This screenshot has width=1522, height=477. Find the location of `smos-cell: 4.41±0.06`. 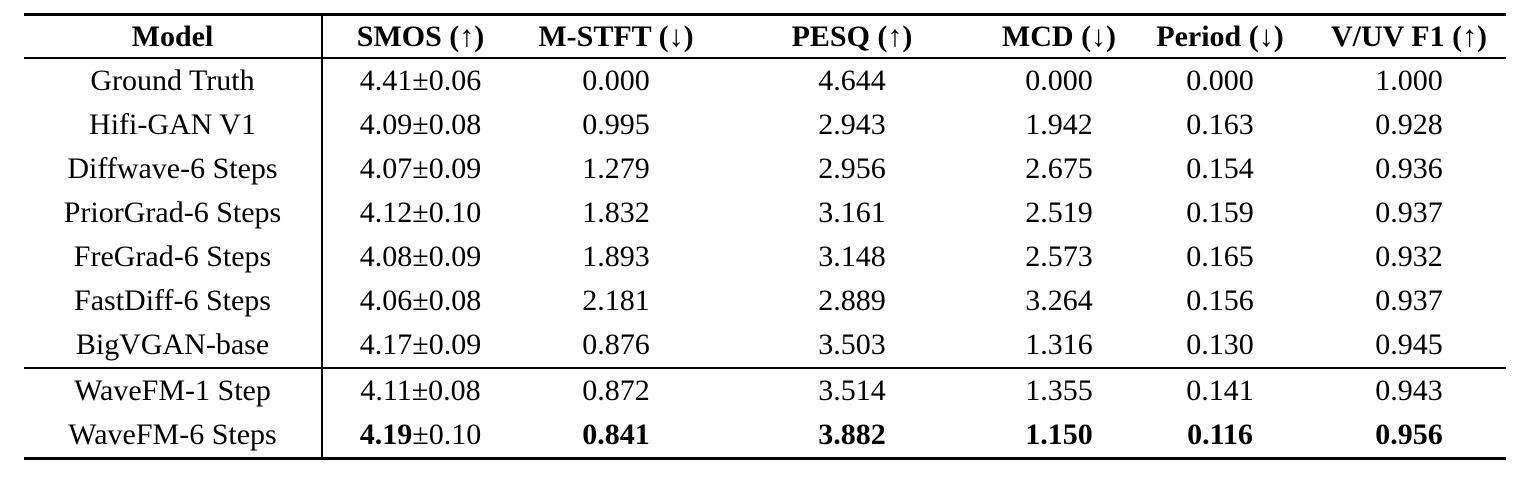

smos-cell: 4.41±0.06 is located at coordinates (420, 80).